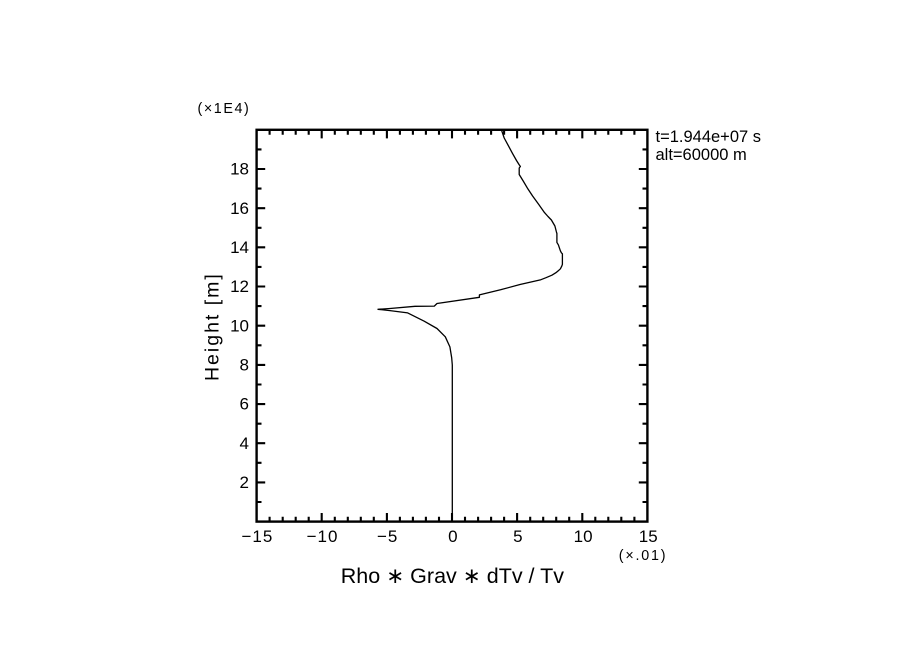 Image resolution: width=904 pixels, height=654 pixels. Describe the element at coordinates (239, 169) in the screenshot. I see `svg-text: 18` at that location.